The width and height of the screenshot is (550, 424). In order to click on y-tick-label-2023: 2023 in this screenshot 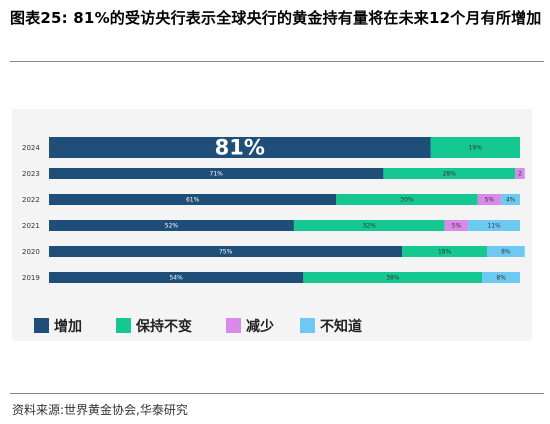, I will do `click(31, 174)`.